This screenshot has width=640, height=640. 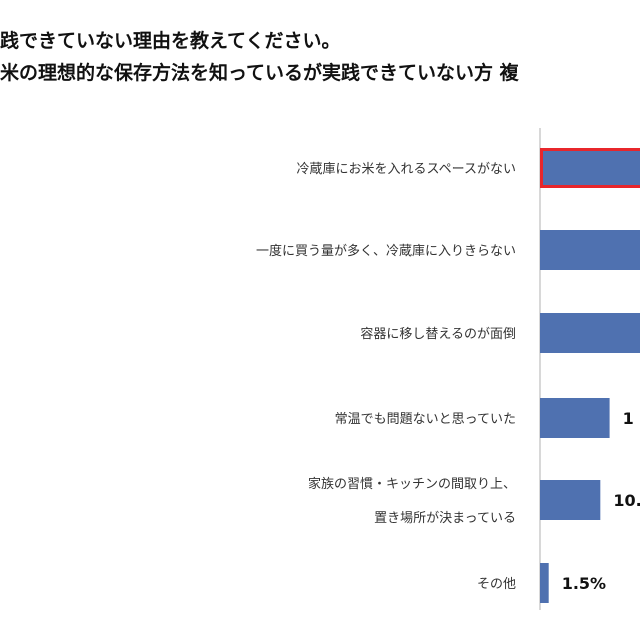 I want to click on chart-title-line-2: 米の理想的な保存方法を知っているが実践できていない方 複, so click(x=259, y=73).